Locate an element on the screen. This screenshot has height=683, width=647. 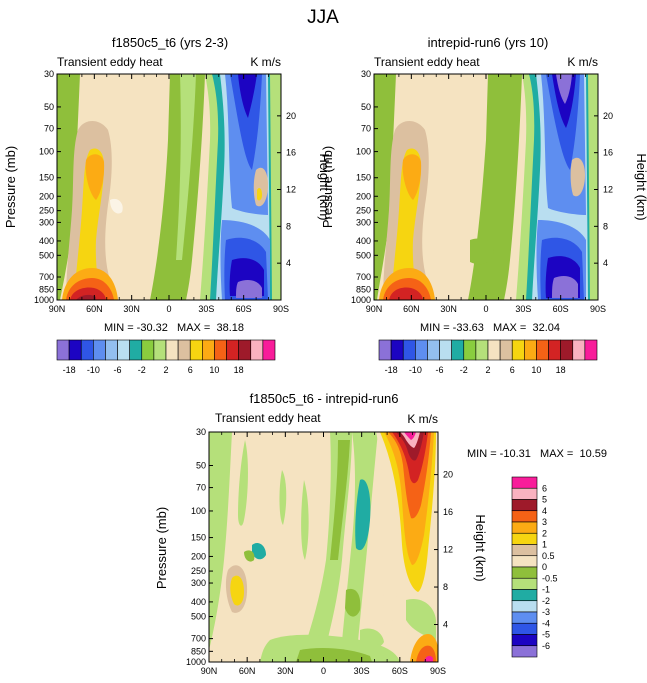
height-tick-label: 12 is located at coordinates (291, 190).